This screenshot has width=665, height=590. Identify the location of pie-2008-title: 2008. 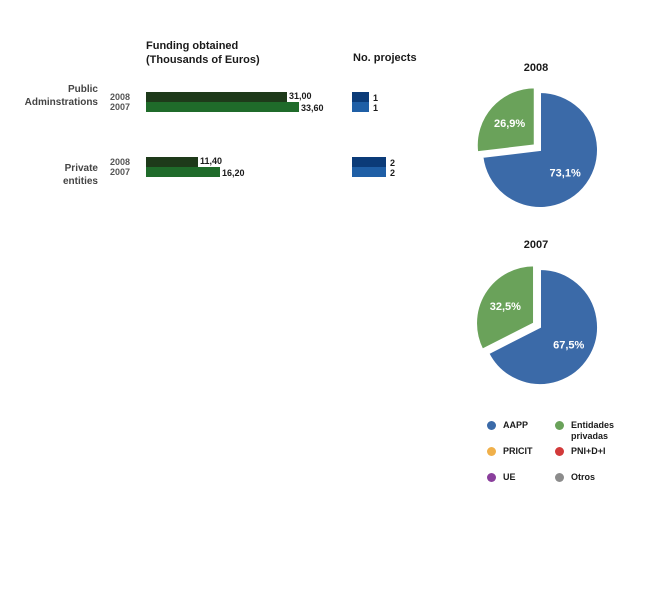
(536, 68).